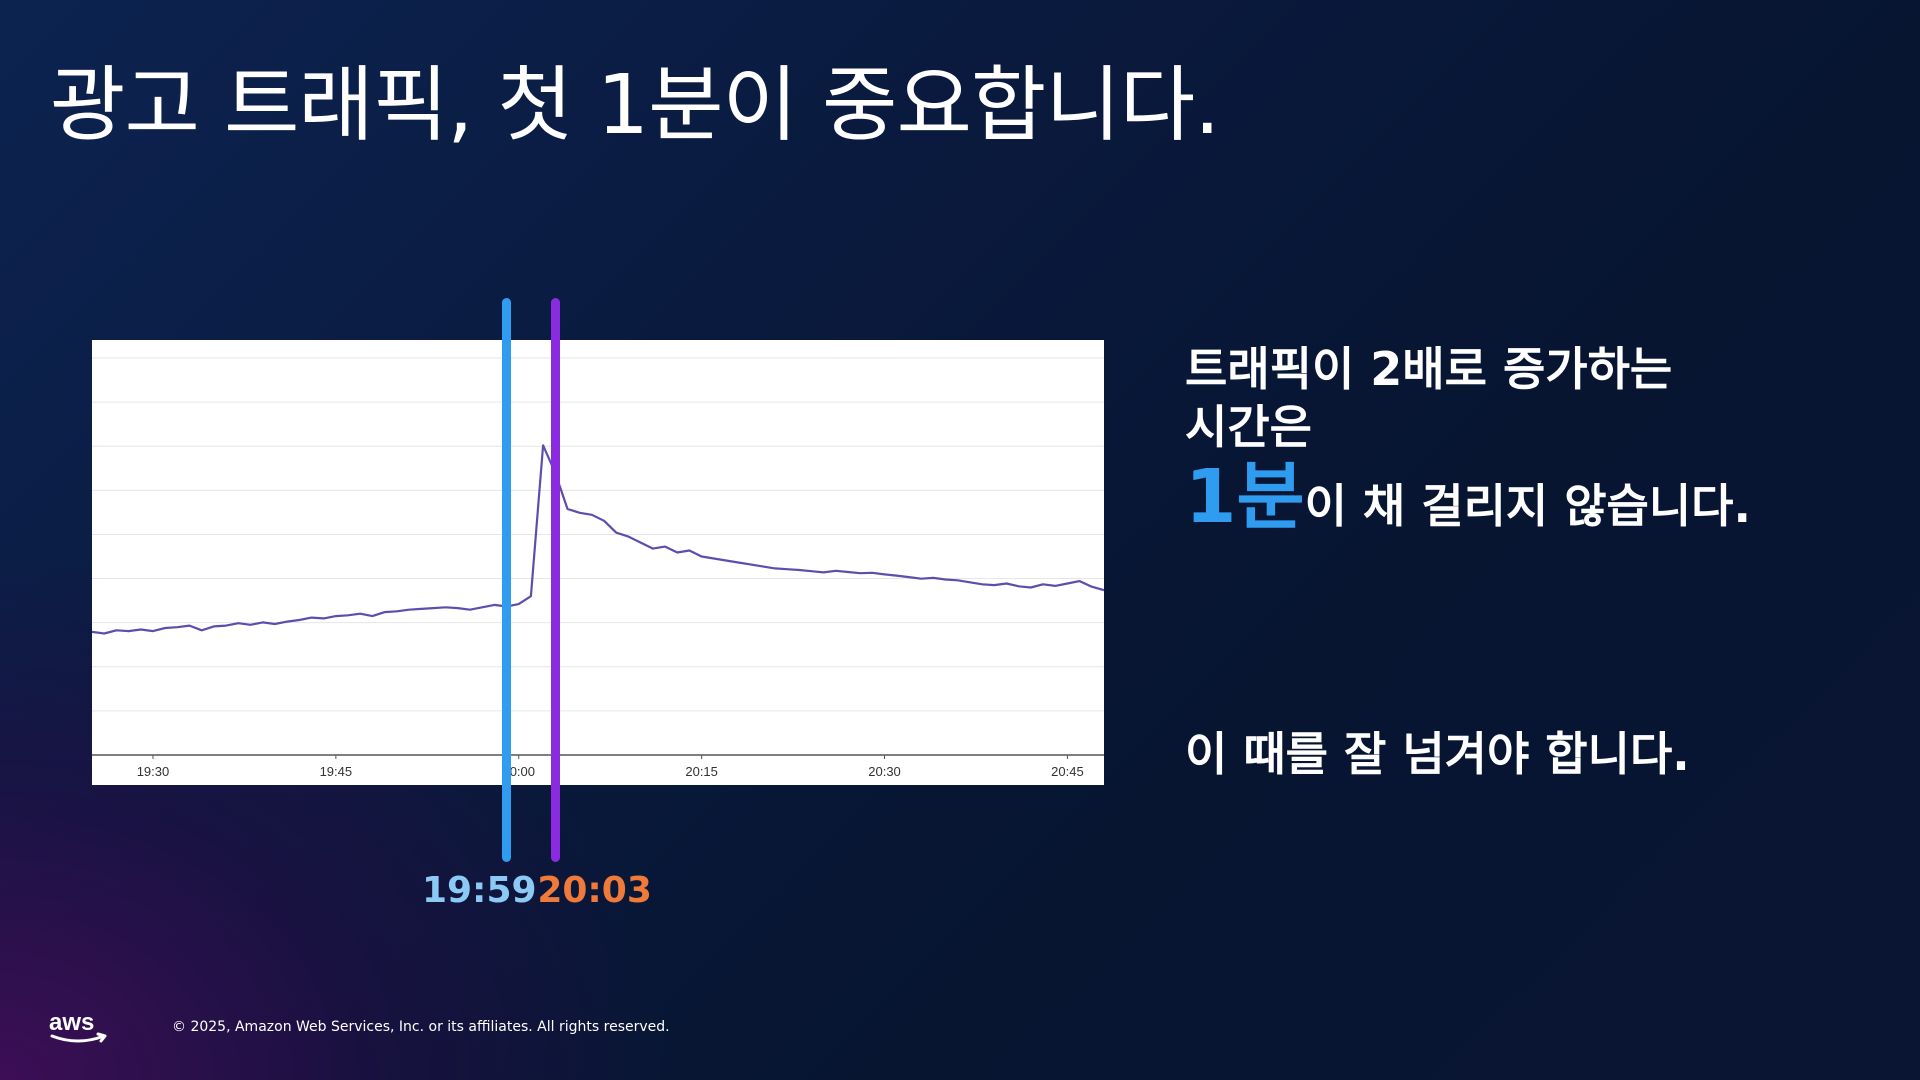  I want to click on chart-series, so click(598, 539).